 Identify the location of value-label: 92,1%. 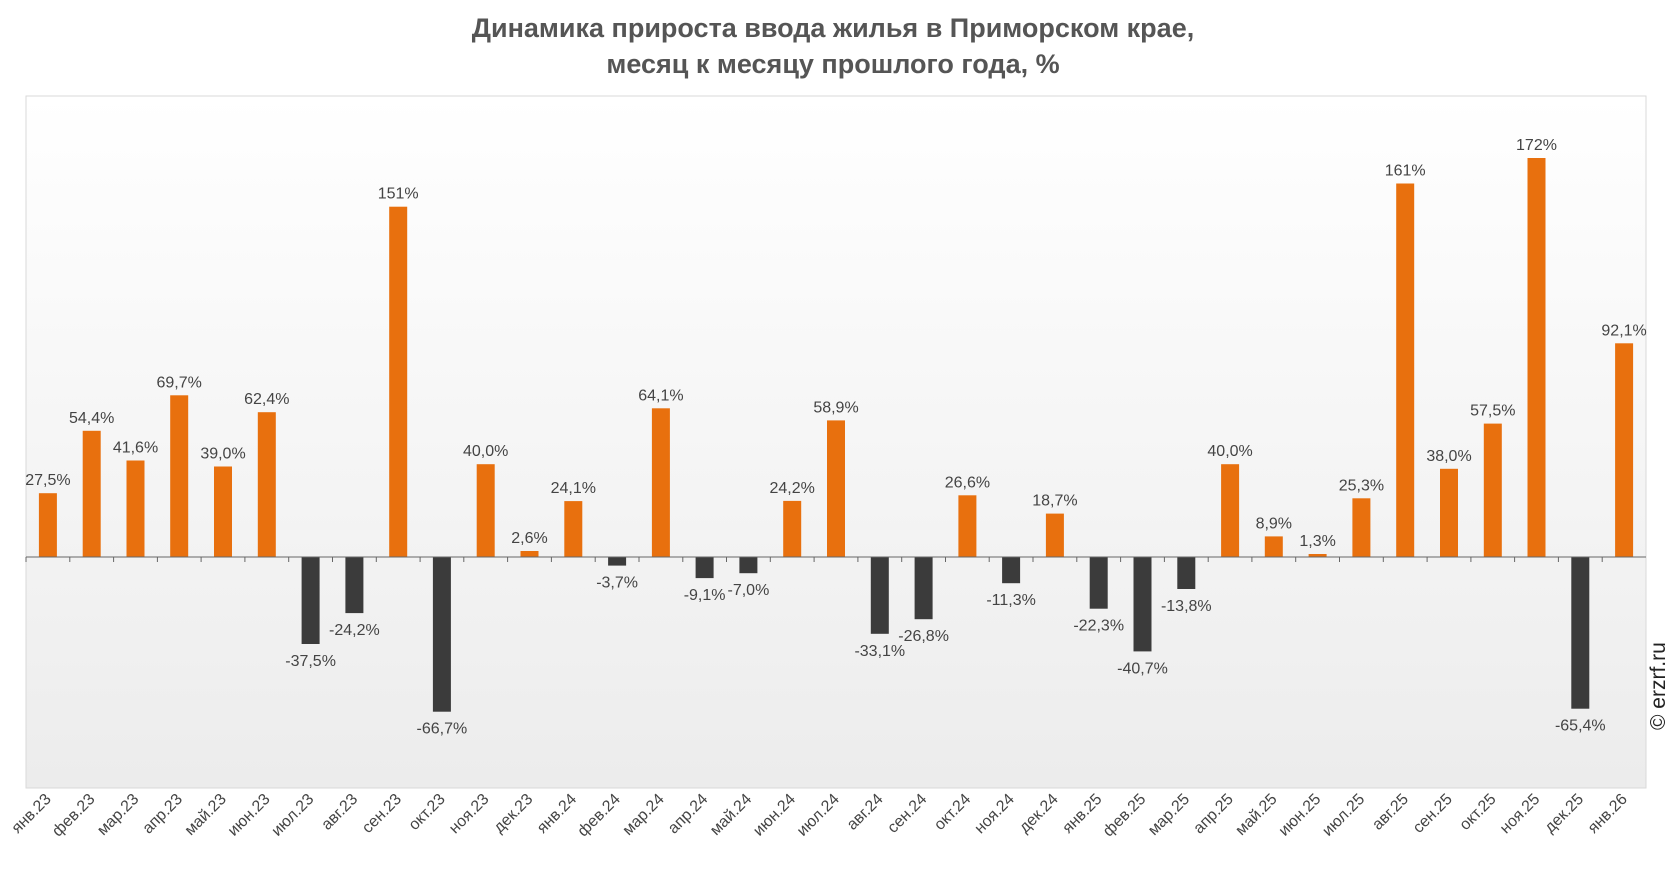
(1623, 330).